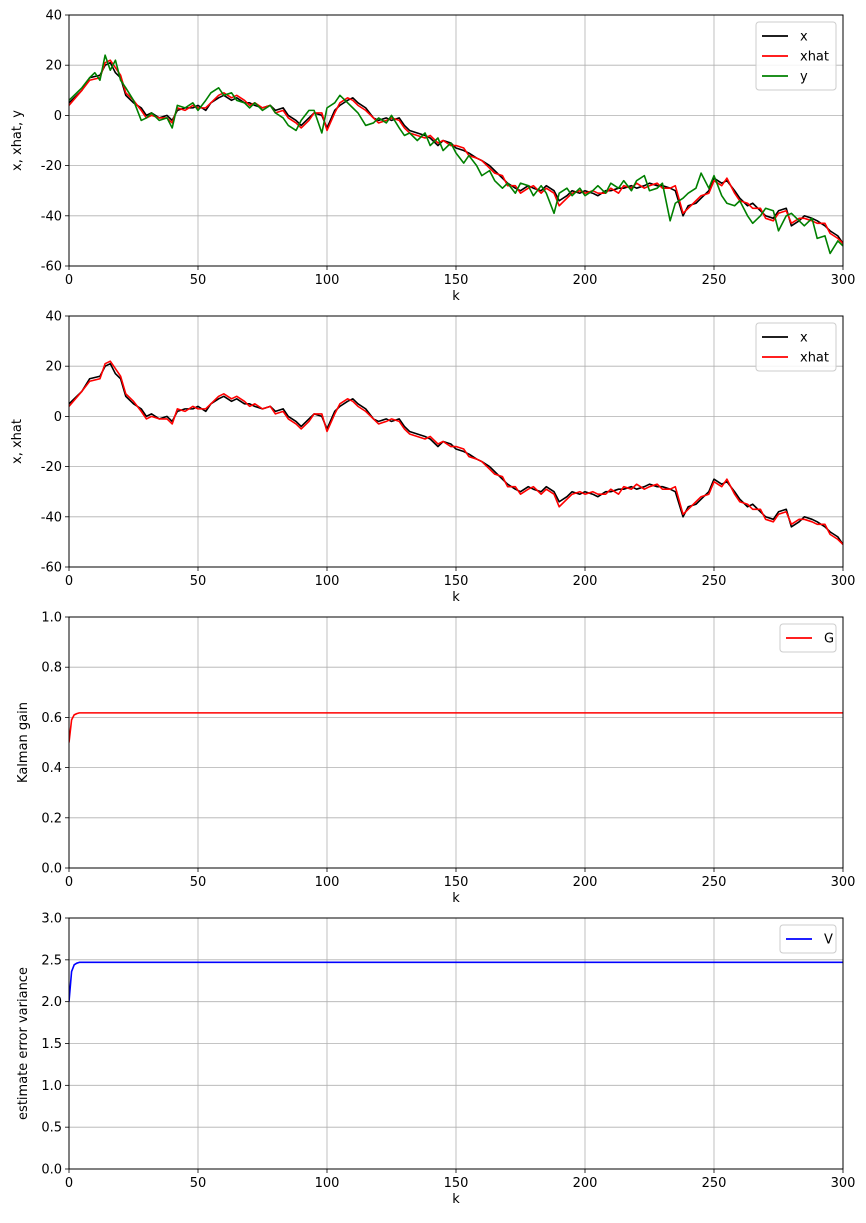 This screenshot has width=866, height=1223. What do you see at coordinates (51, 818) in the screenshot?
I see `y-tick-label: 0.2` at bounding box center [51, 818].